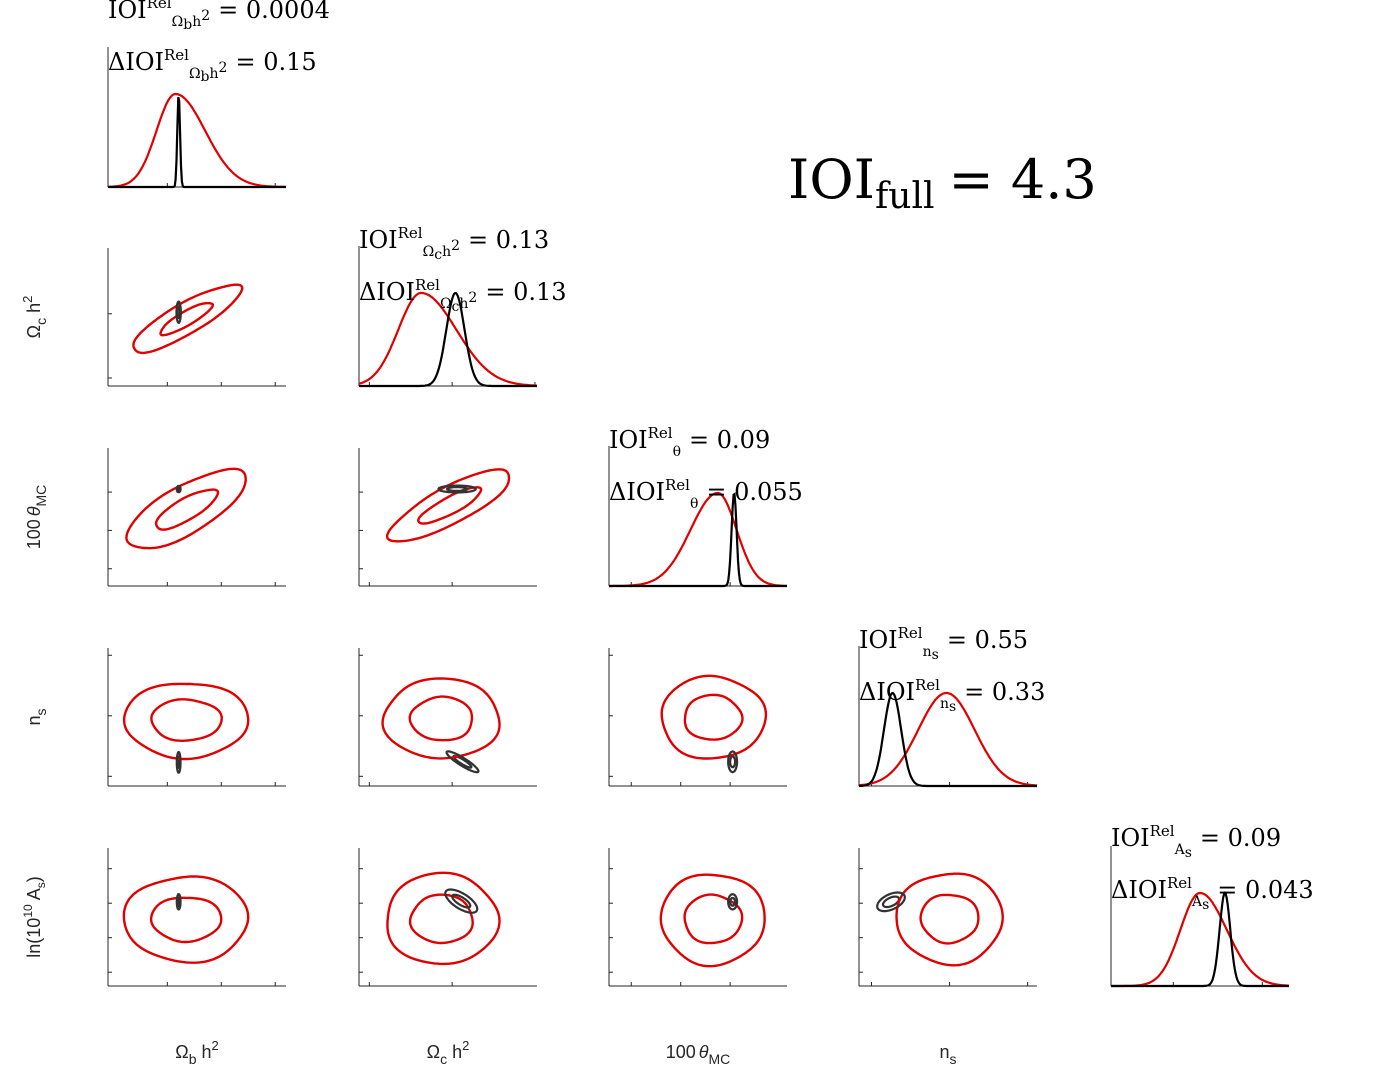 This screenshot has width=1387, height=1072. Describe the element at coordinates (1196, 841) in the screenshot. I see `ioi-rel-label-logA: IOIRelAs= 0.09` at that location.